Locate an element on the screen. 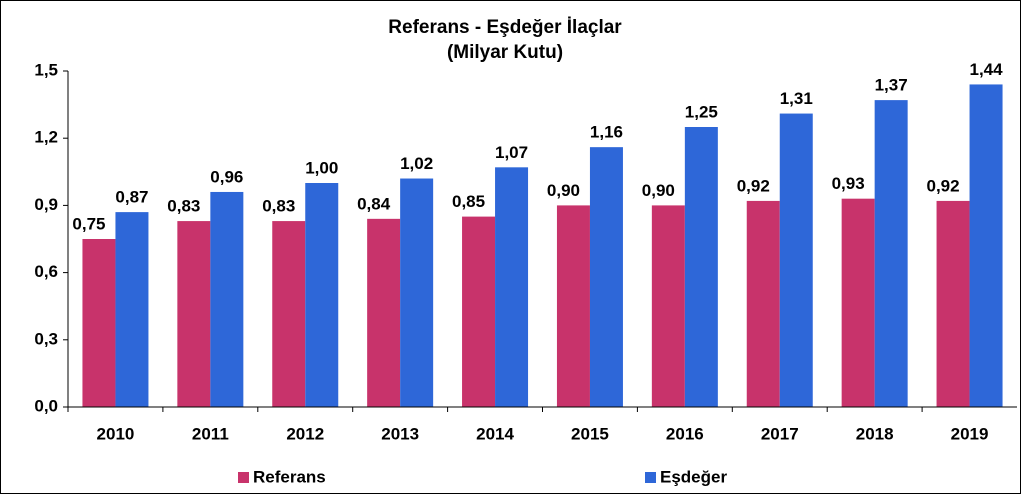 Image resolution: width=1021 pixels, height=494 pixels. data-label: 0,93 is located at coordinates (848, 183).